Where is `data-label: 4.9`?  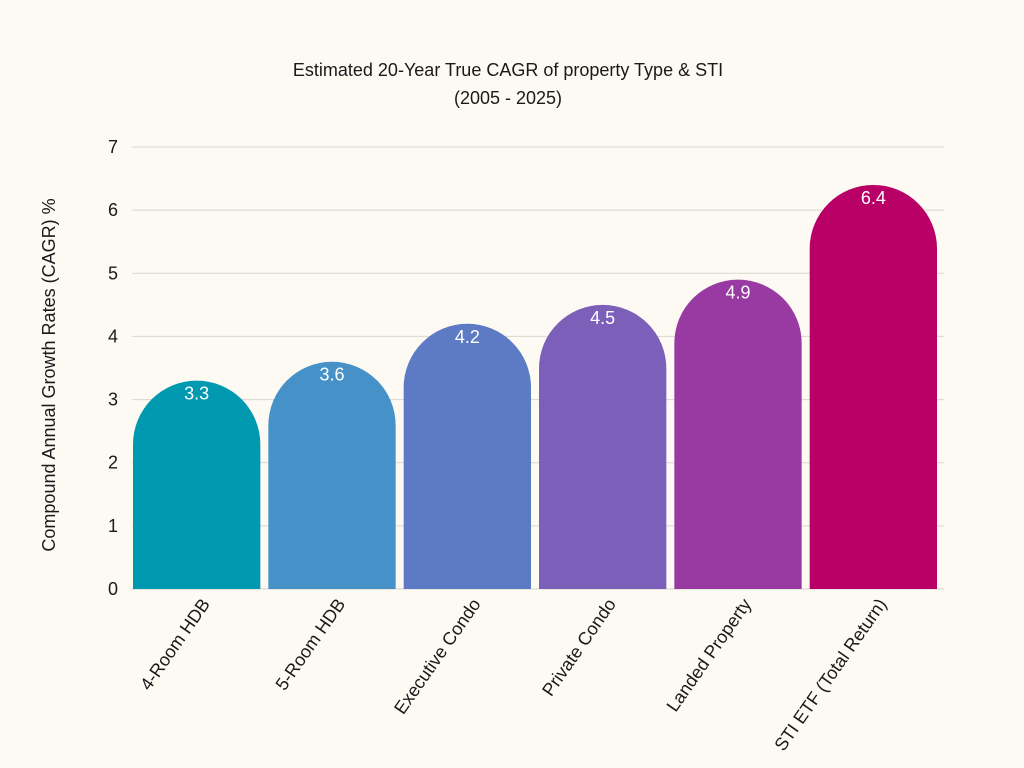 data-label: 4.9 is located at coordinates (737, 293).